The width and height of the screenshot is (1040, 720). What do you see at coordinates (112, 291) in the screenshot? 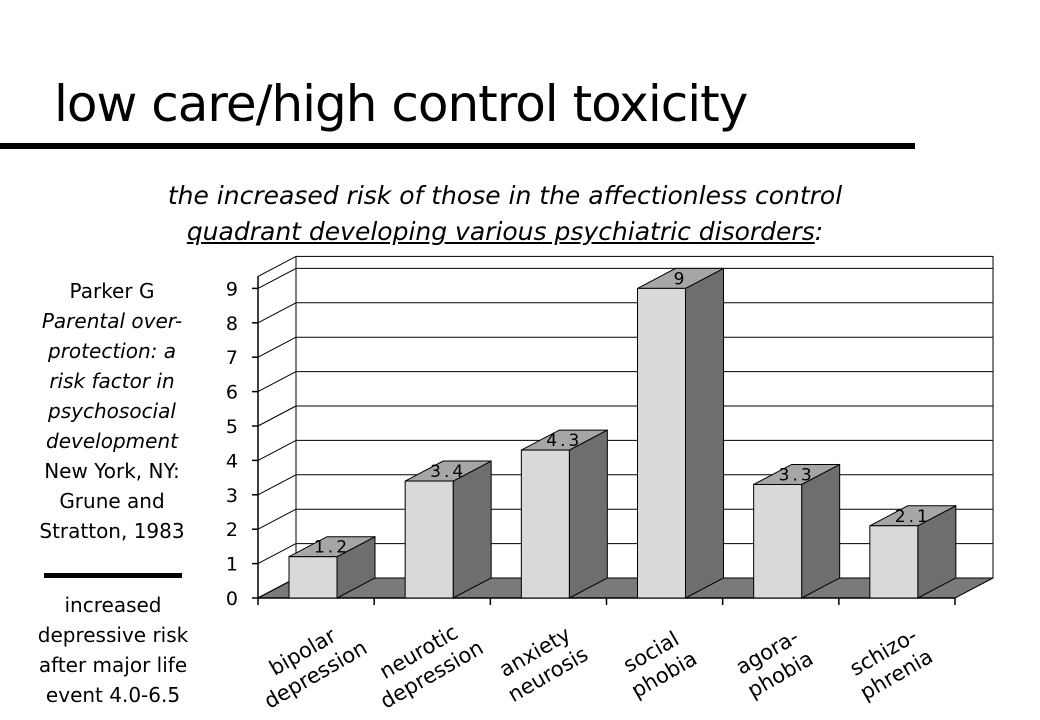
I see `citation-author: Parker G` at bounding box center [112, 291].